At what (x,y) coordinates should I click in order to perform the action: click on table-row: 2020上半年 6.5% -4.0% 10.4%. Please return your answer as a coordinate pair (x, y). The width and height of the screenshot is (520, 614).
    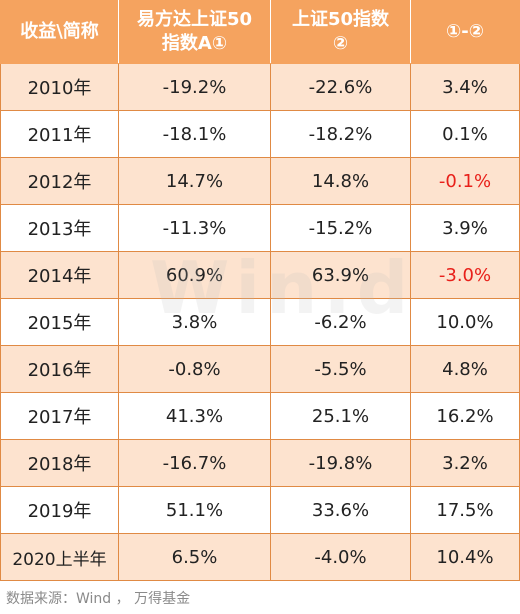
    Looking at the image, I should click on (260, 557).